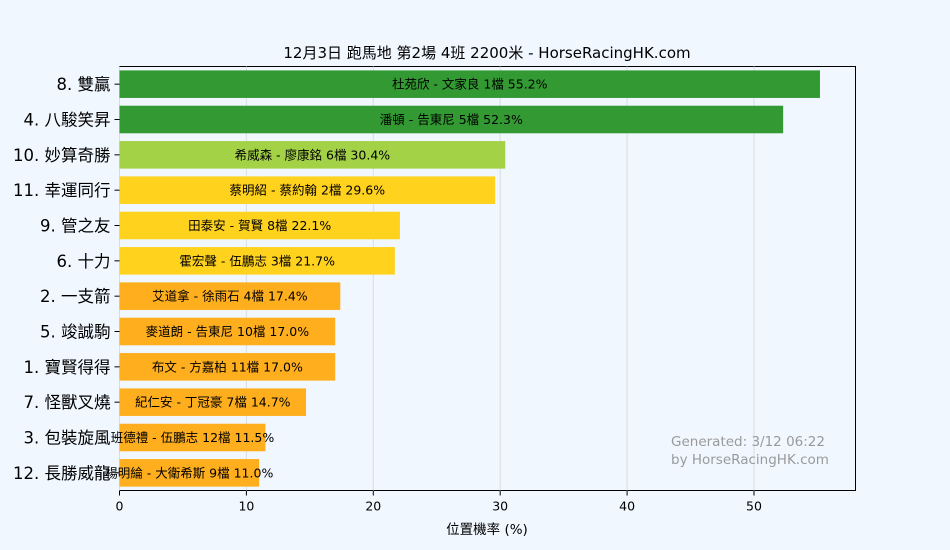  I want to click on x-tick-label: 50, so click(754, 506).